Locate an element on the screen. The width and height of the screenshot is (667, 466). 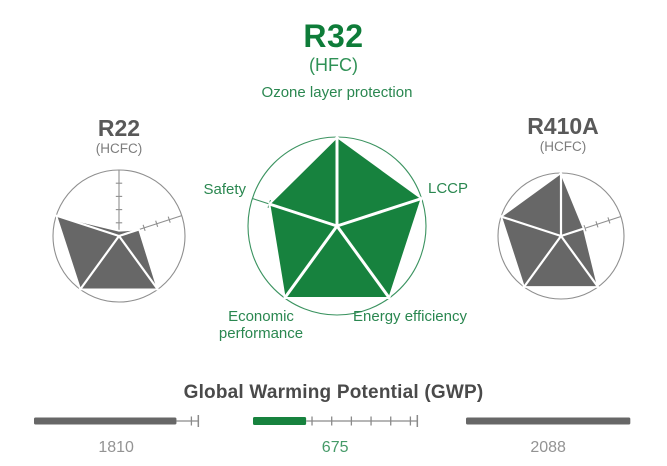
center-chart-header: R32 (HFC) is located at coordinates (333, 46).